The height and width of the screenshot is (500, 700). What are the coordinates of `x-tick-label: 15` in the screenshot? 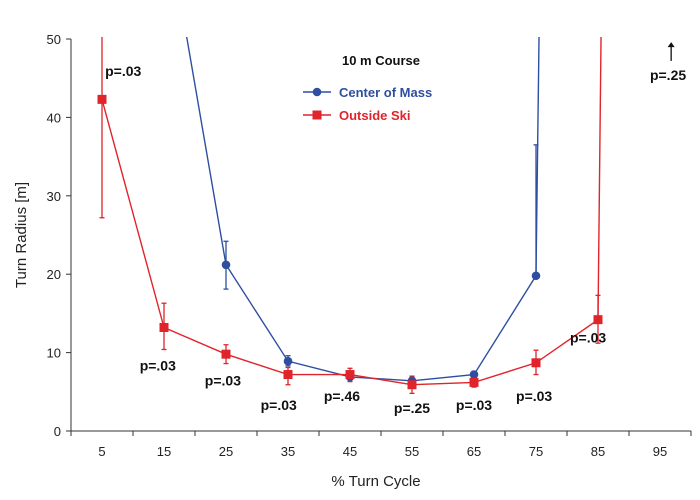 It's located at (164, 451).